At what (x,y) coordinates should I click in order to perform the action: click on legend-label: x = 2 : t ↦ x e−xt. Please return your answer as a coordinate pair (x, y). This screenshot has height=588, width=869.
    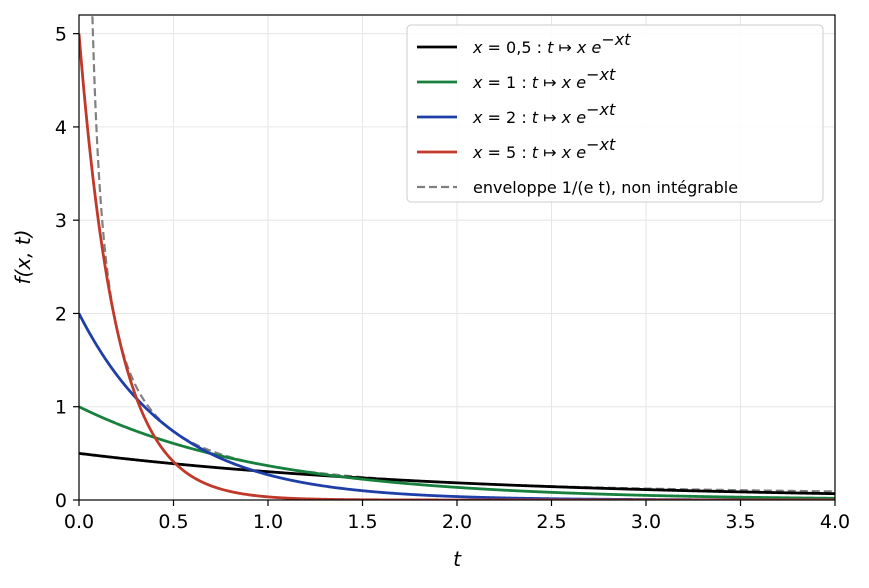
    Looking at the image, I should click on (544, 113).